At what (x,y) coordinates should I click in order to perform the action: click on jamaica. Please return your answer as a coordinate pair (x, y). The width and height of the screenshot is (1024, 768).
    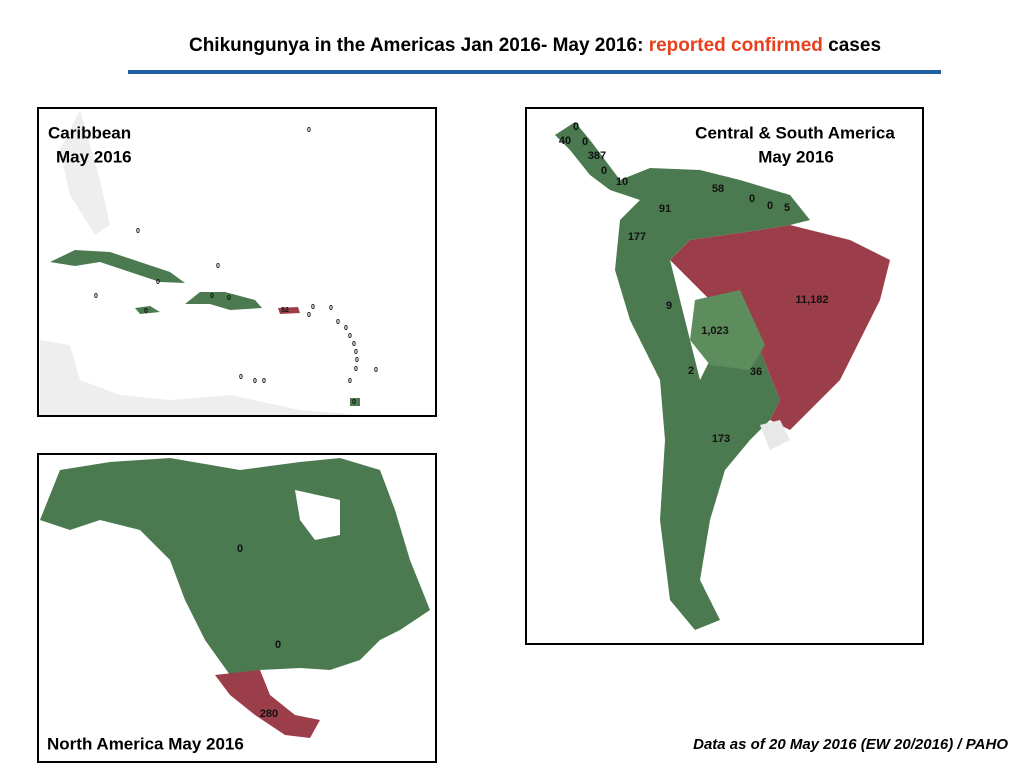
    Looking at the image, I should click on (147, 310).